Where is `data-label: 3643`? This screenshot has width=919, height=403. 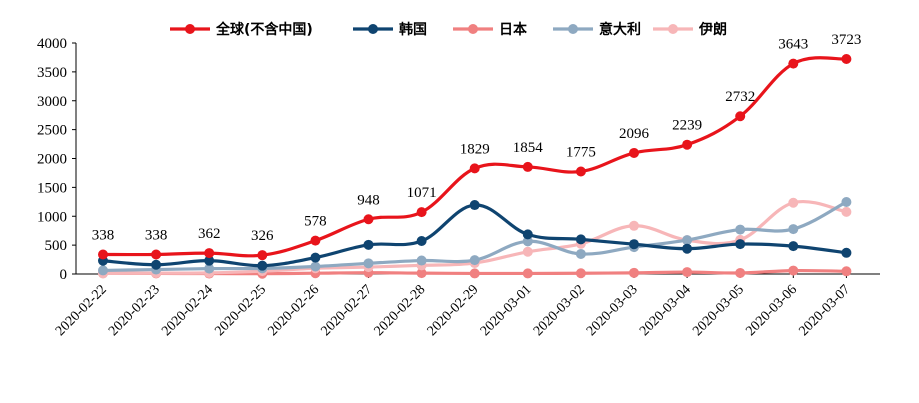 data-label: 3643 is located at coordinates (793, 45).